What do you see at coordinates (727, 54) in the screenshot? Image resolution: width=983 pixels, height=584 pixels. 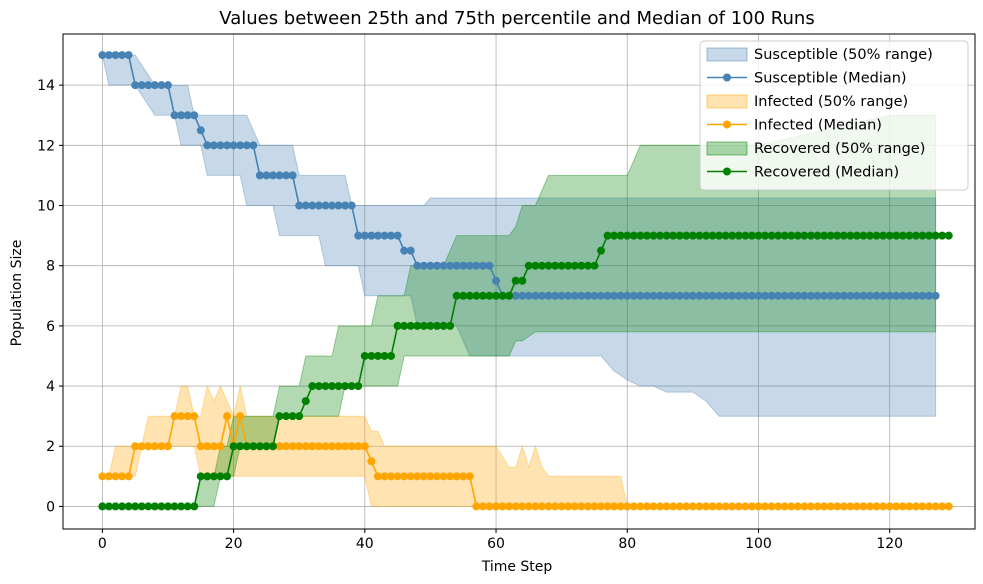 I see `susceptible-50-range-legend-swatch` at bounding box center [727, 54].